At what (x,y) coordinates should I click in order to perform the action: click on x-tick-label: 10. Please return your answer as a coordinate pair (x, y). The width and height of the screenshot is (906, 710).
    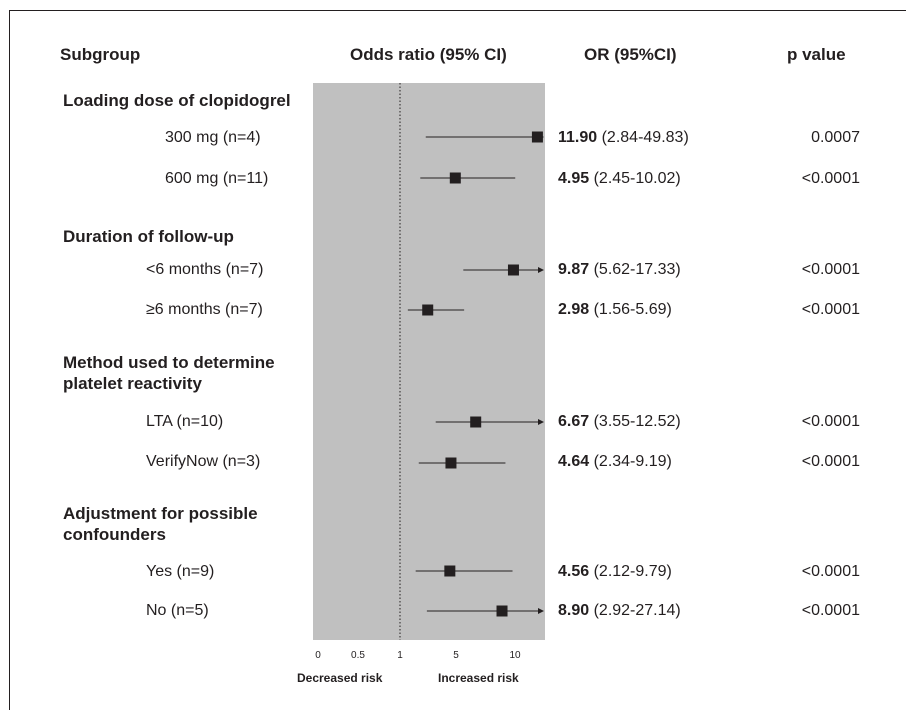
    Looking at the image, I should click on (515, 655).